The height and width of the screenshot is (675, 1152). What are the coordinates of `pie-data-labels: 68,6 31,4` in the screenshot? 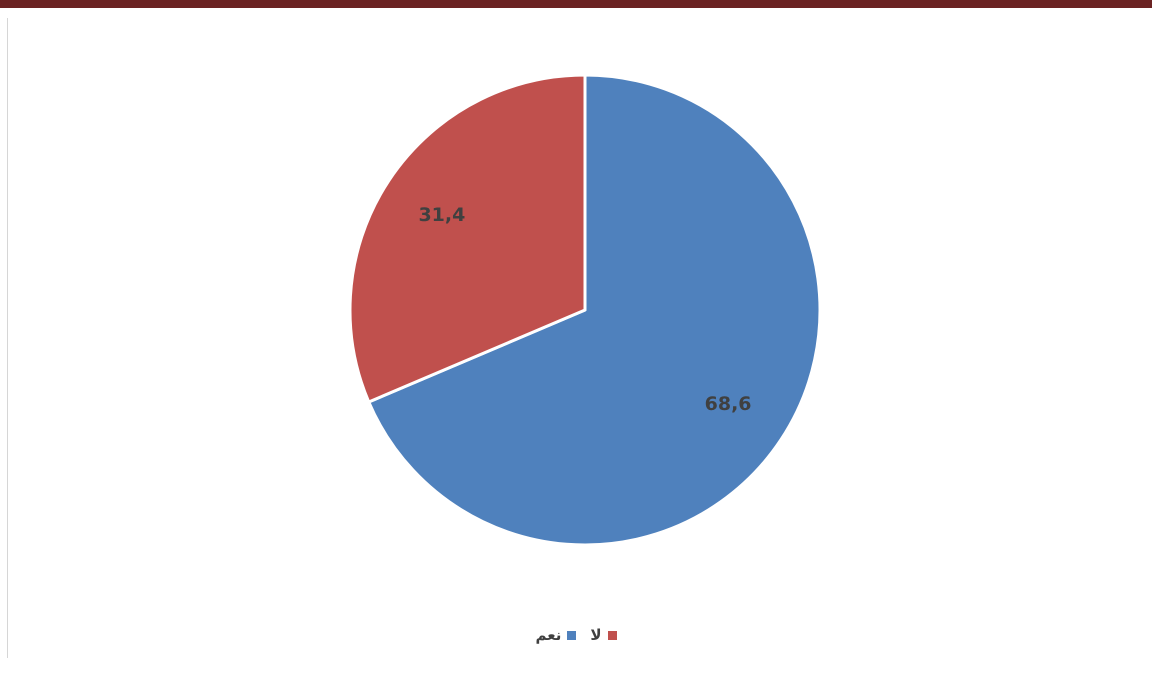 It's located at (584, 309).